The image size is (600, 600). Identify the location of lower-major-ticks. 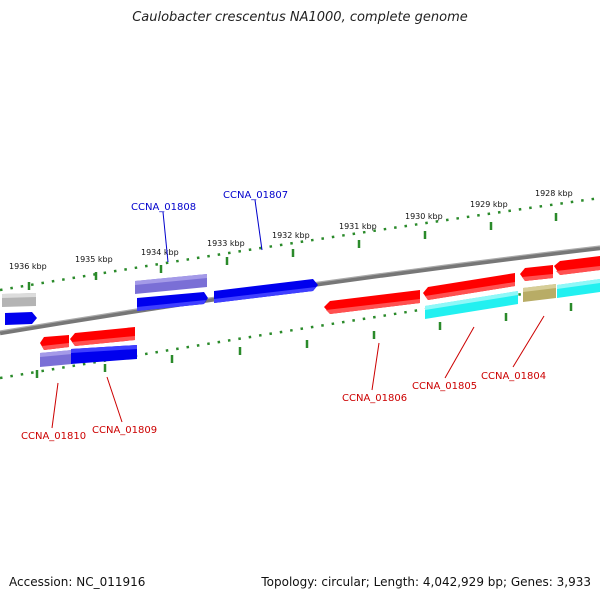
(304, 340).